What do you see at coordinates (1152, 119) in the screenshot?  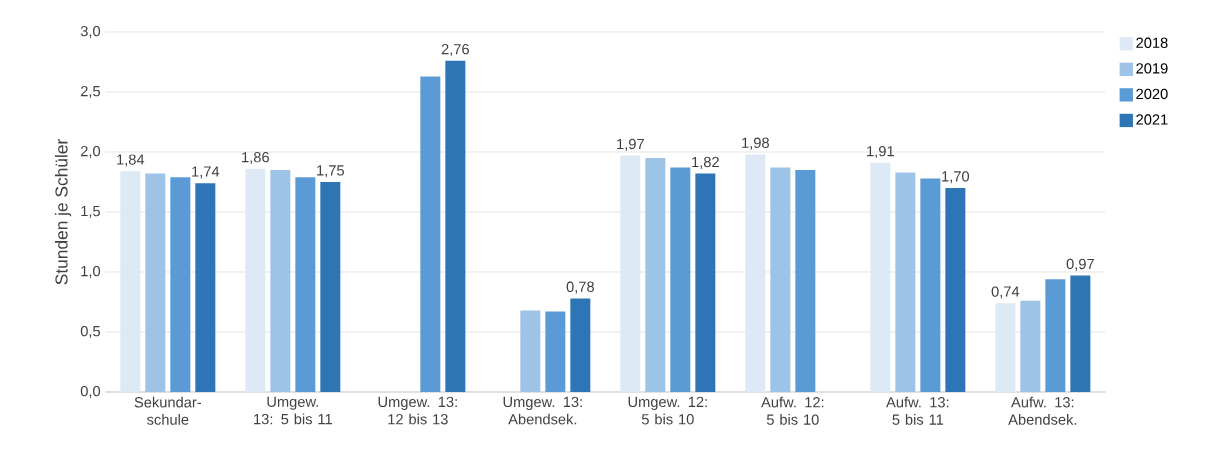 I see `legend-label: 2021` at bounding box center [1152, 119].